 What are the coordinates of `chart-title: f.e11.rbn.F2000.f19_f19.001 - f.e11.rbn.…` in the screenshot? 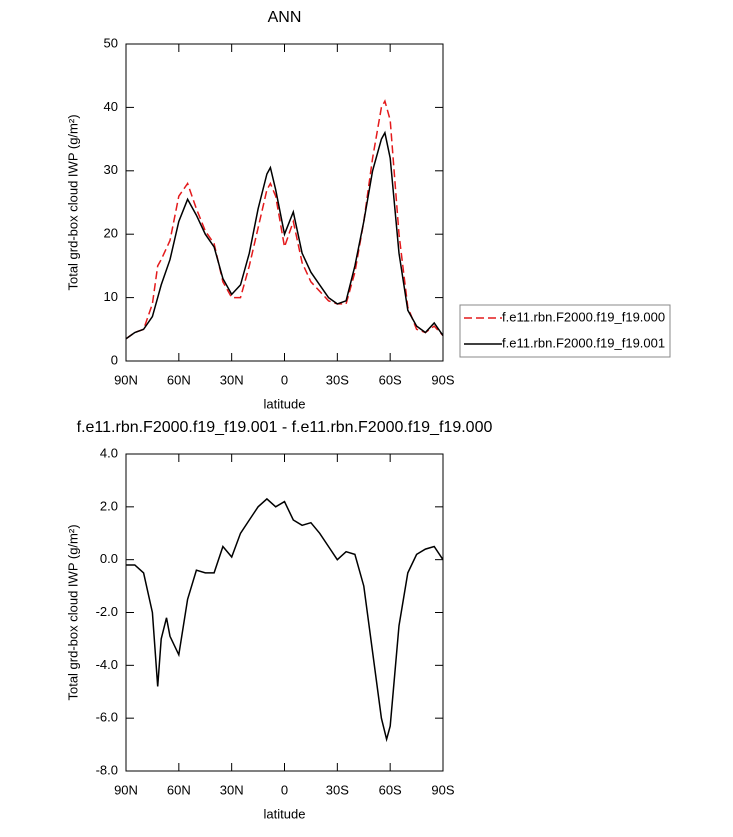 It's located at (285, 427).